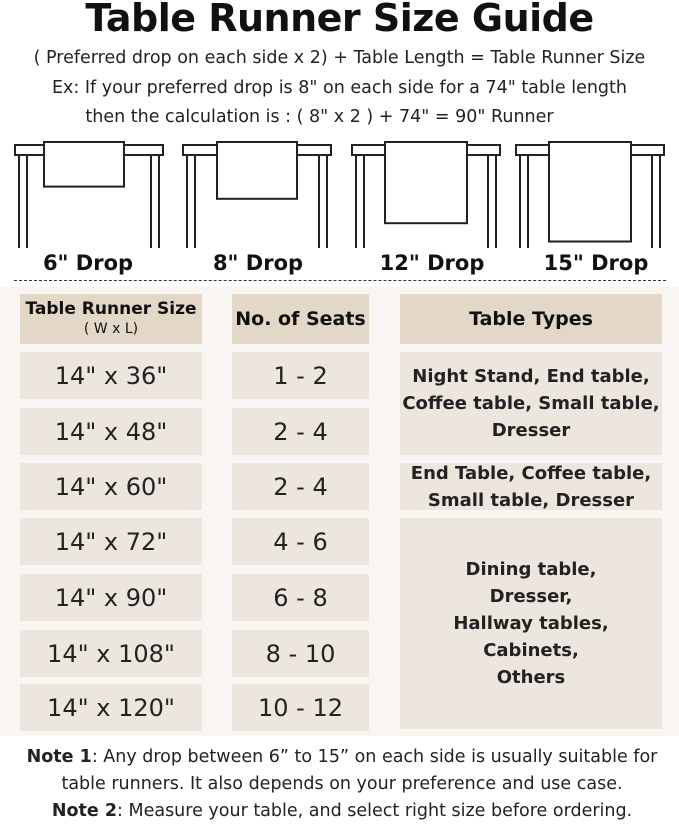 This screenshot has height=826, width=679. What do you see at coordinates (300, 707) in the screenshot?
I see `seats-cell: 10 - 12` at bounding box center [300, 707].